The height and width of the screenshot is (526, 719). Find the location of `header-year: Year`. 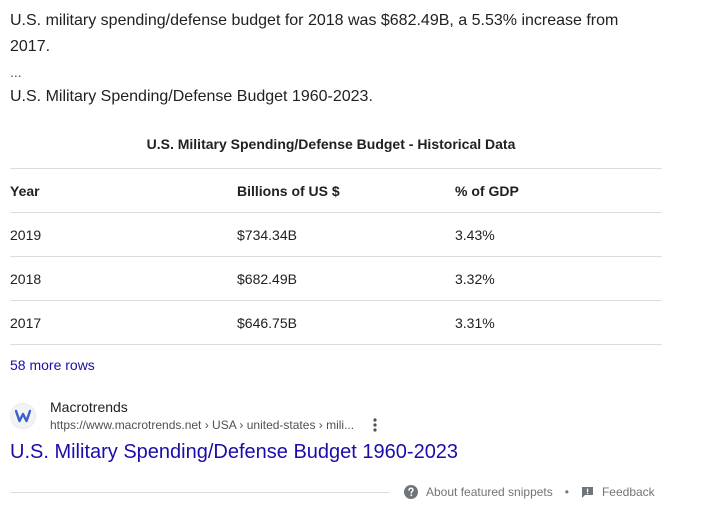

header-year: Year is located at coordinates (123, 190).